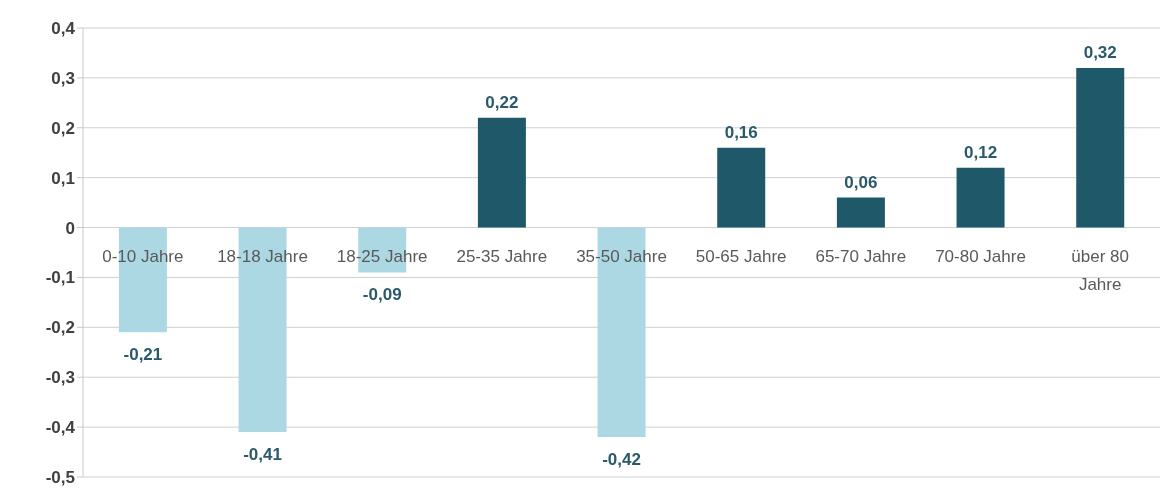 This screenshot has width=1174, height=500. What do you see at coordinates (63, 178) in the screenshot?
I see `y-tick-label: 0,1` at bounding box center [63, 178].